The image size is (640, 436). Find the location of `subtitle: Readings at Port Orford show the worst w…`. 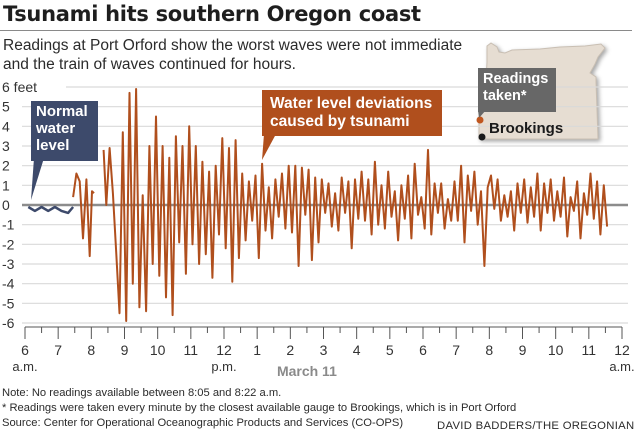

subtitle: Readings at Port Orford show the worst w… is located at coordinates (233, 55).